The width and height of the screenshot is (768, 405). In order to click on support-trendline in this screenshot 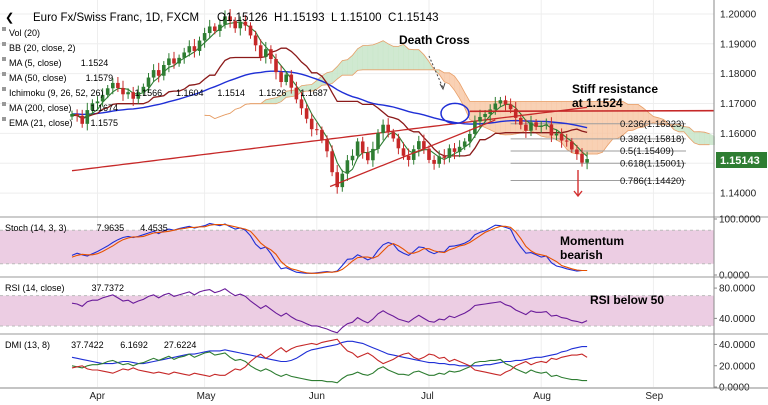, I will do `click(412, 153)`.